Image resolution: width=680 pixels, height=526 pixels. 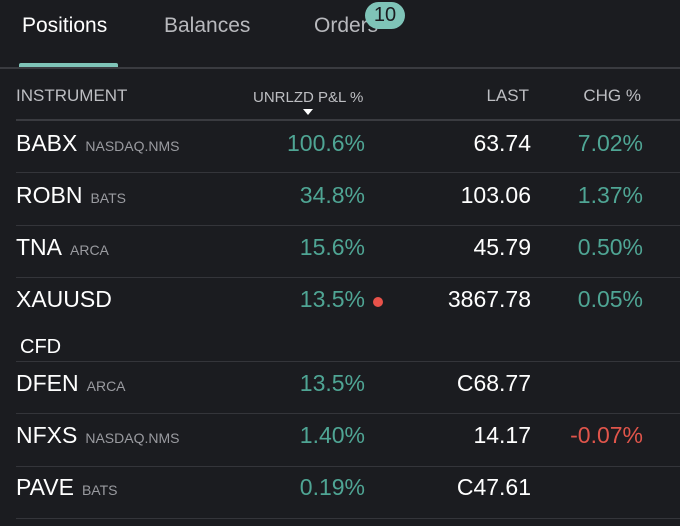 I want to click on instrument-symbol: DFEN ARCA, so click(x=71, y=383).